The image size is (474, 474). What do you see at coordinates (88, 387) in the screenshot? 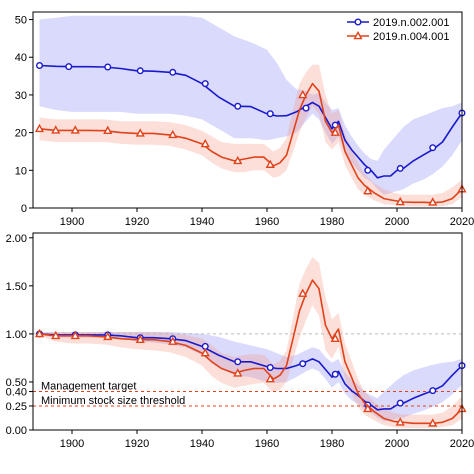
I see `reference-line-label: Management target` at bounding box center [88, 387].